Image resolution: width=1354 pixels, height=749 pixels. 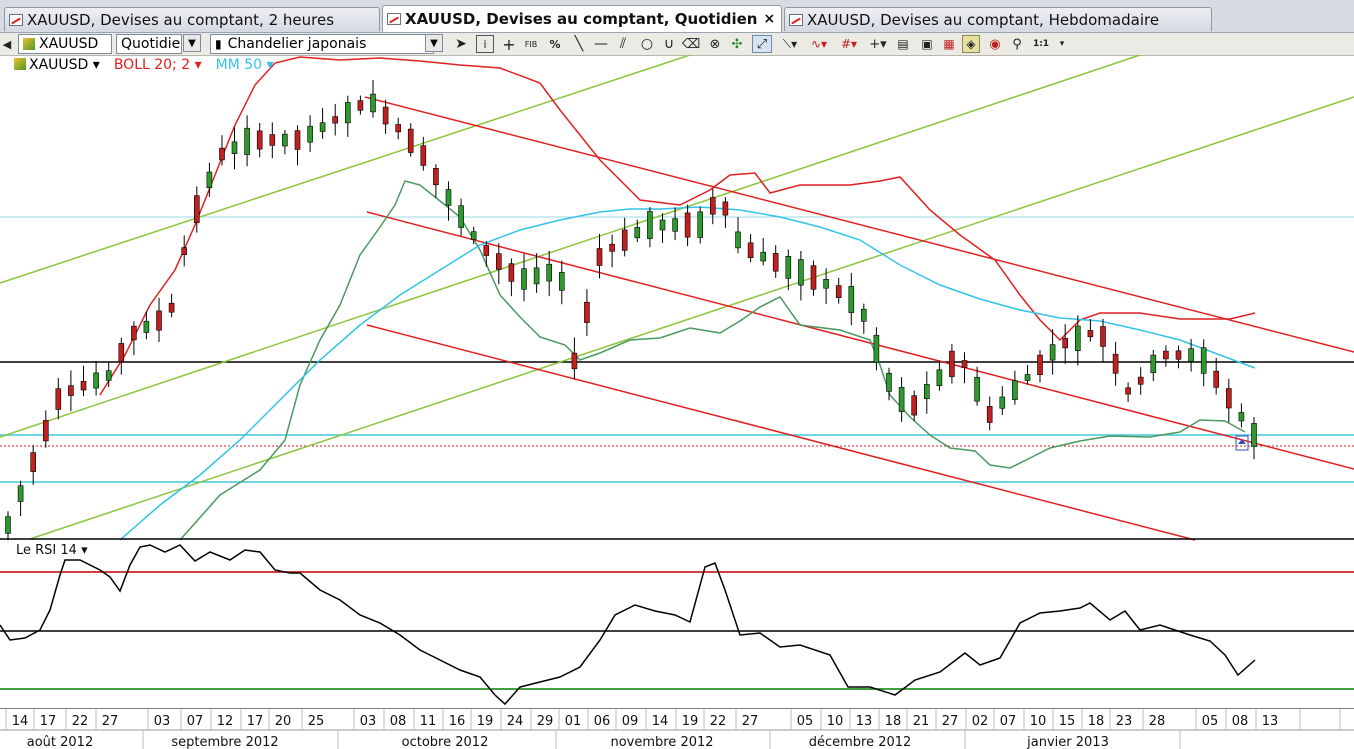 What do you see at coordinates (878, 44) in the screenshot?
I see `add-icon: +▾` at bounding box center [878, 44].